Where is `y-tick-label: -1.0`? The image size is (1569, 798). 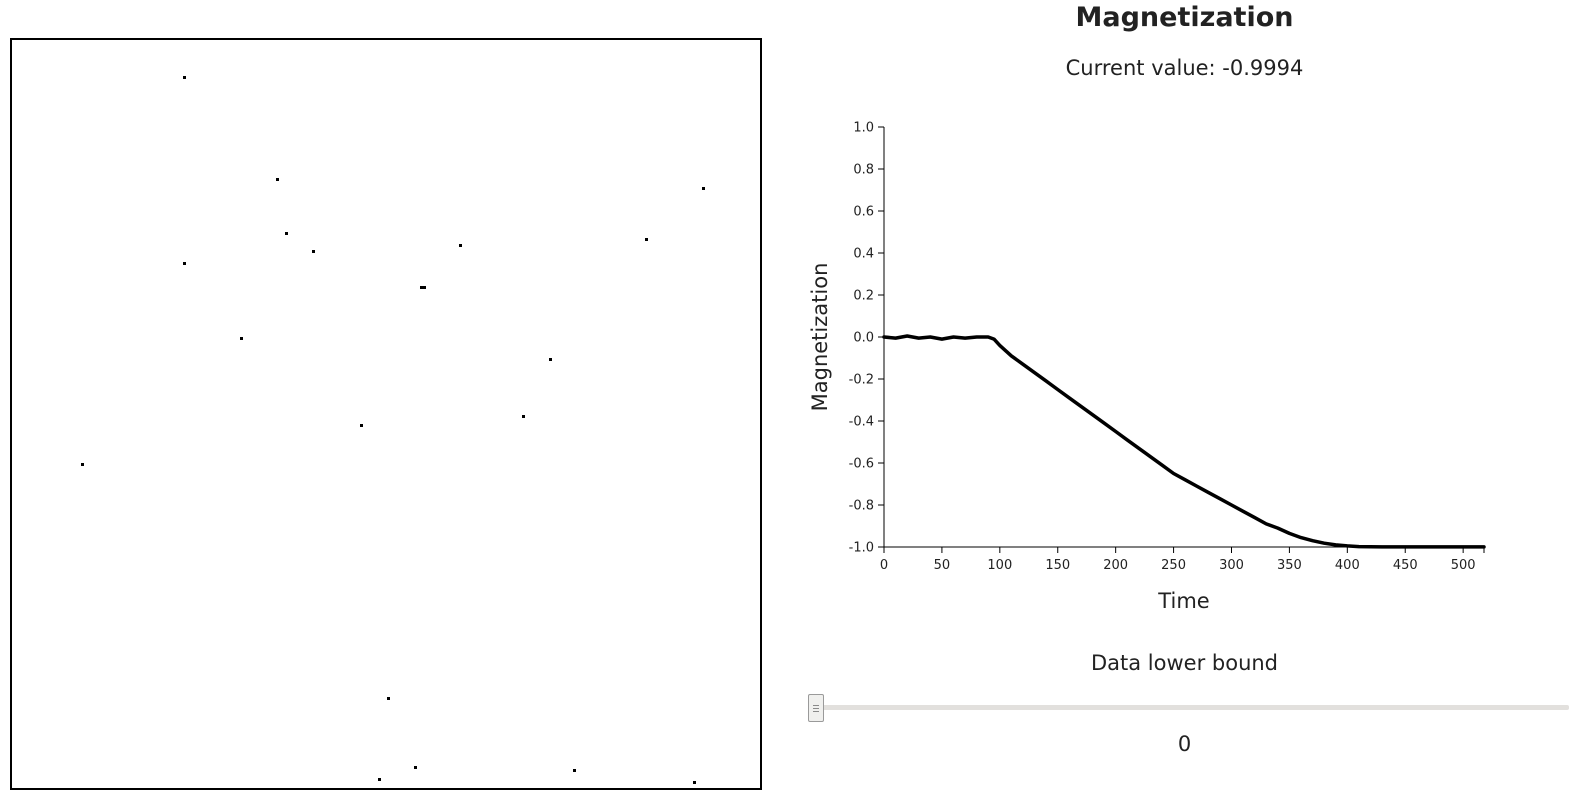
y-tick-label: -1.0 is located at coordinates (861, 548).